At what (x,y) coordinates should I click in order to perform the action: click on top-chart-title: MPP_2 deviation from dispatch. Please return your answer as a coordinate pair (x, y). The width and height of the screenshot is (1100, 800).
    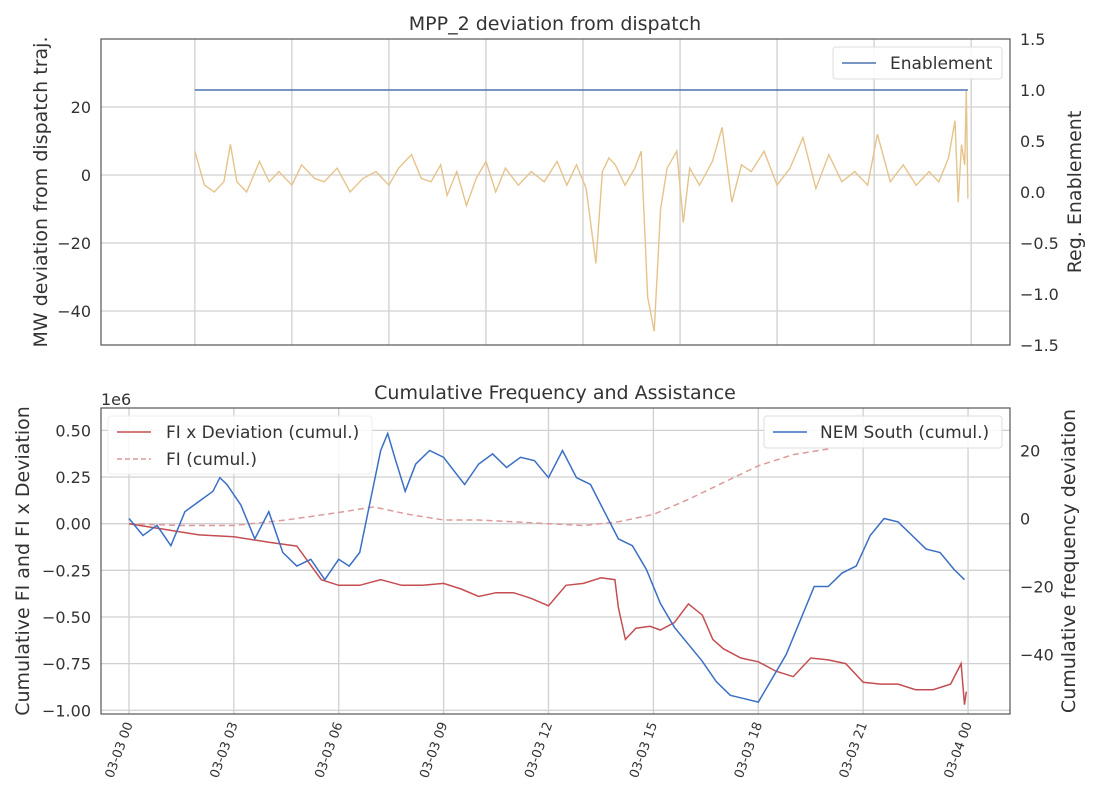
    Looking at the image, I should click on (555, 24).